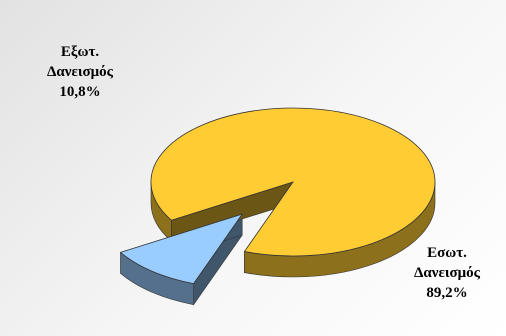  Describe the element at coordinates (80, 52) in the screenshot. I see `slice-label-external-line1: Εξωτ.` at that location.